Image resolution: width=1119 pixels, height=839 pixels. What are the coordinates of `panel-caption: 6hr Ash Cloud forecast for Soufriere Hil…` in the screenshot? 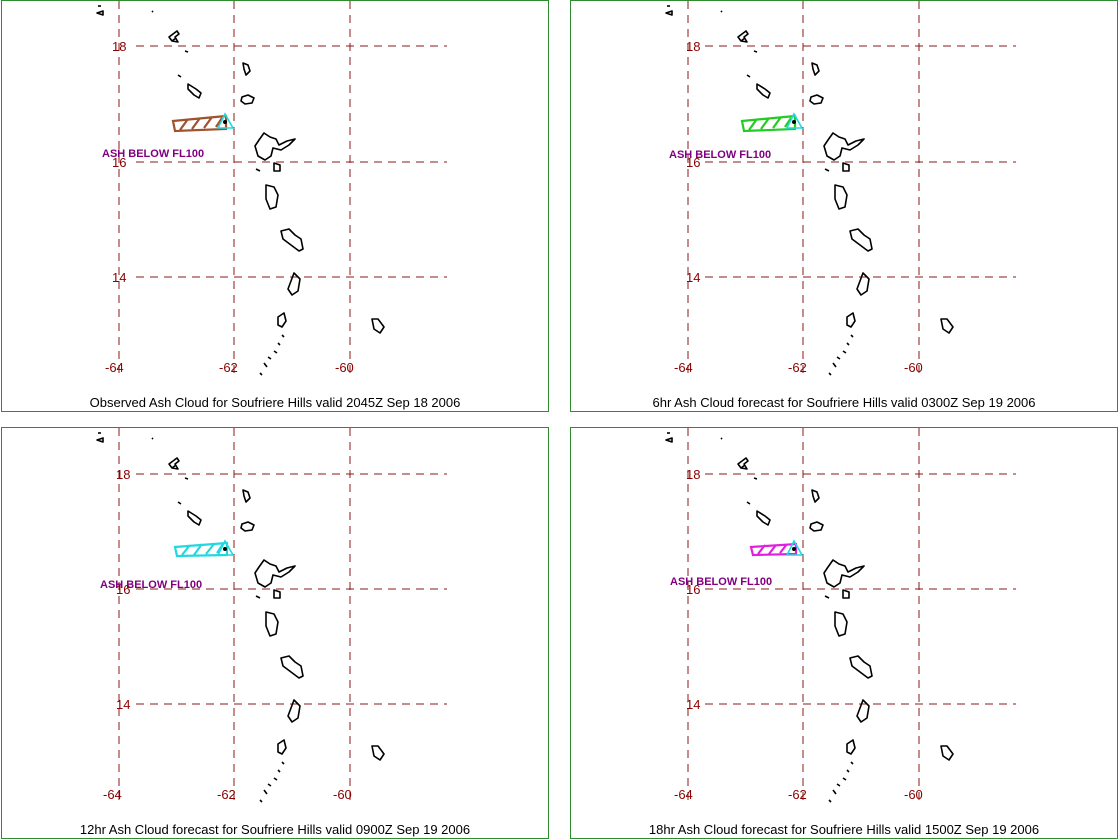 It's located at (844, 402).